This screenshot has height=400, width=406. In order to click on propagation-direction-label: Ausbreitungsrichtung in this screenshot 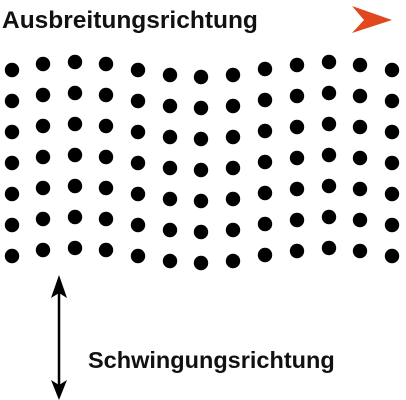, I will do `click(130, 20)`.